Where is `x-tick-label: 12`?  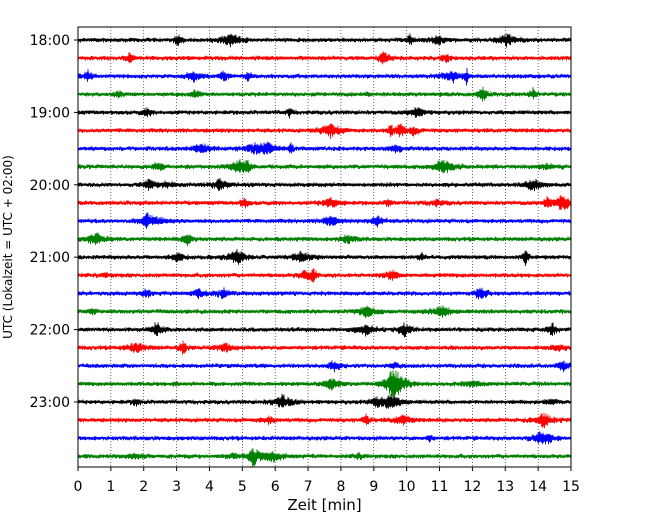 x-tick-label: 12 is located at coordinates (472, 487).